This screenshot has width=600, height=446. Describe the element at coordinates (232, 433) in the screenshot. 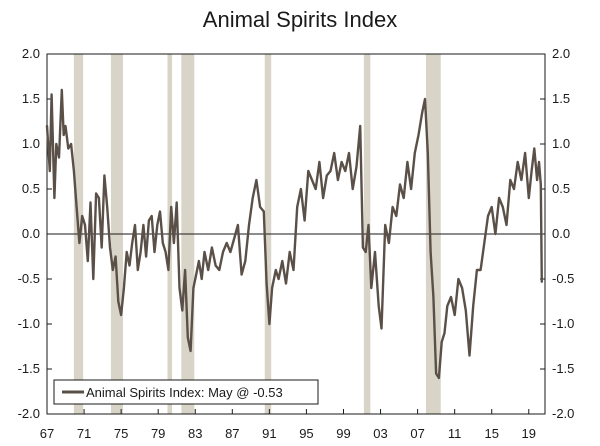

I see `x-tick-label: 87` at that location.